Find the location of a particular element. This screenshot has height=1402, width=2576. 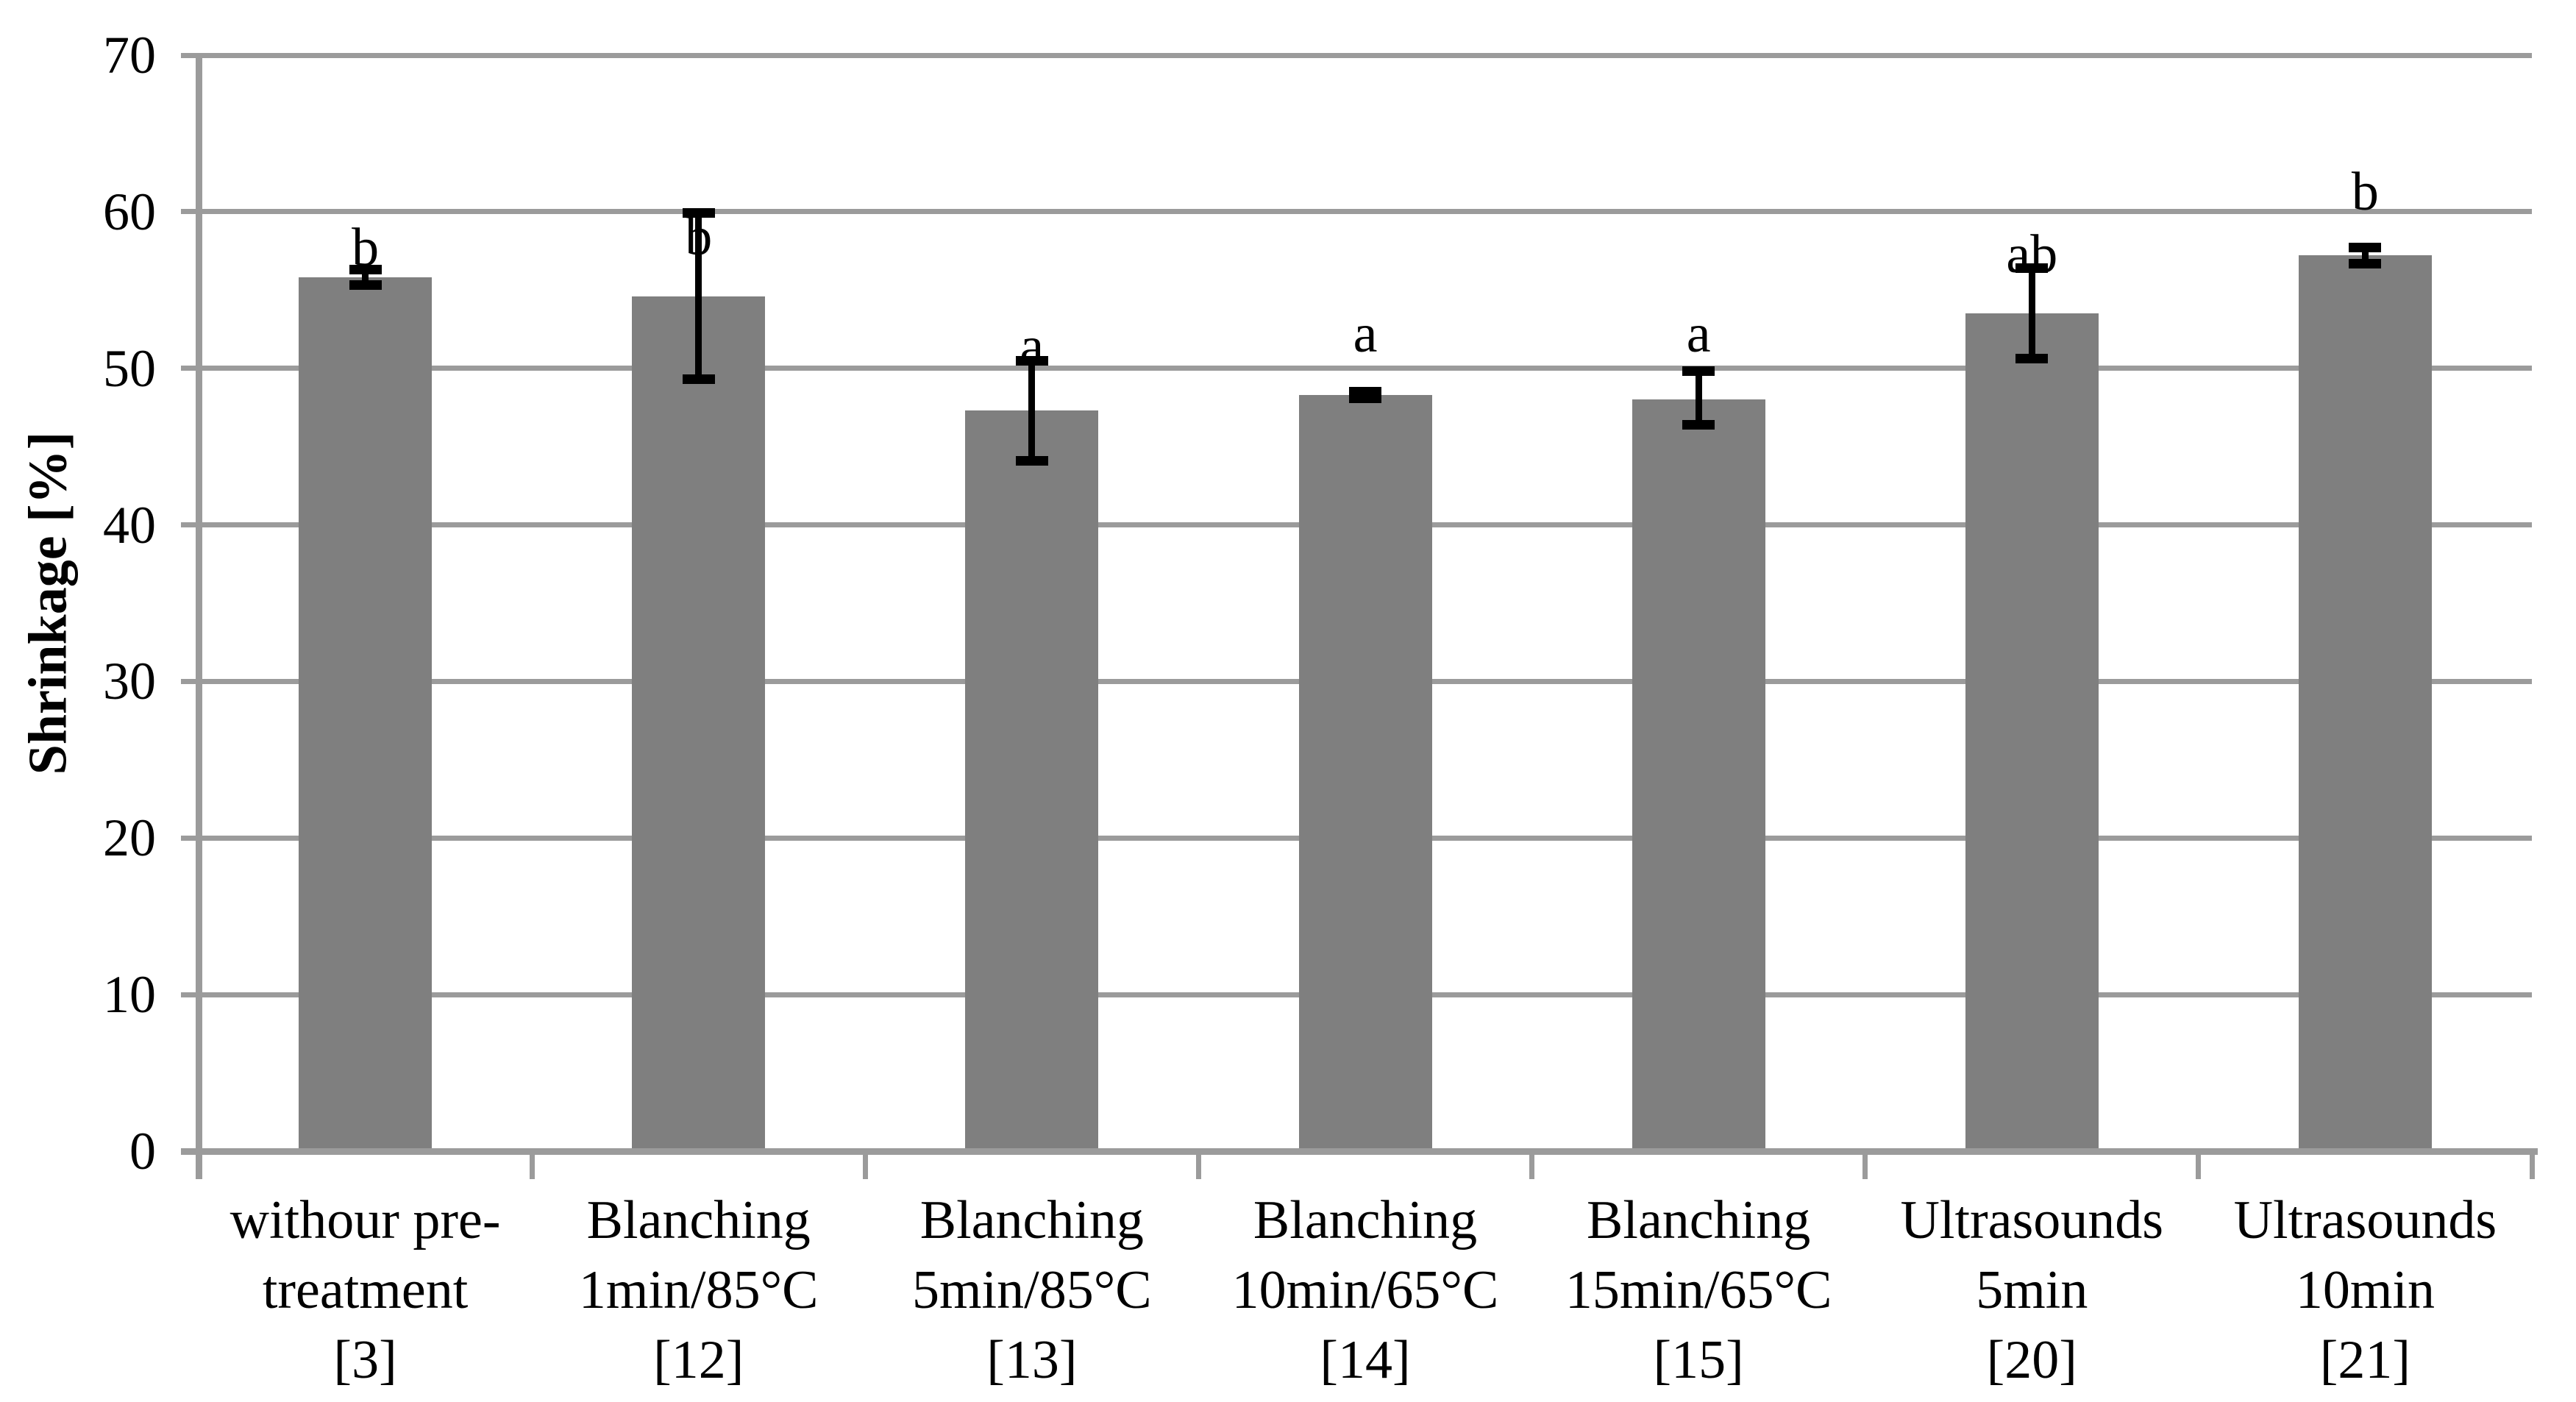

x-category-label-2: Blanching 1min/85°C [12] is located at coordinates (698, 1290).